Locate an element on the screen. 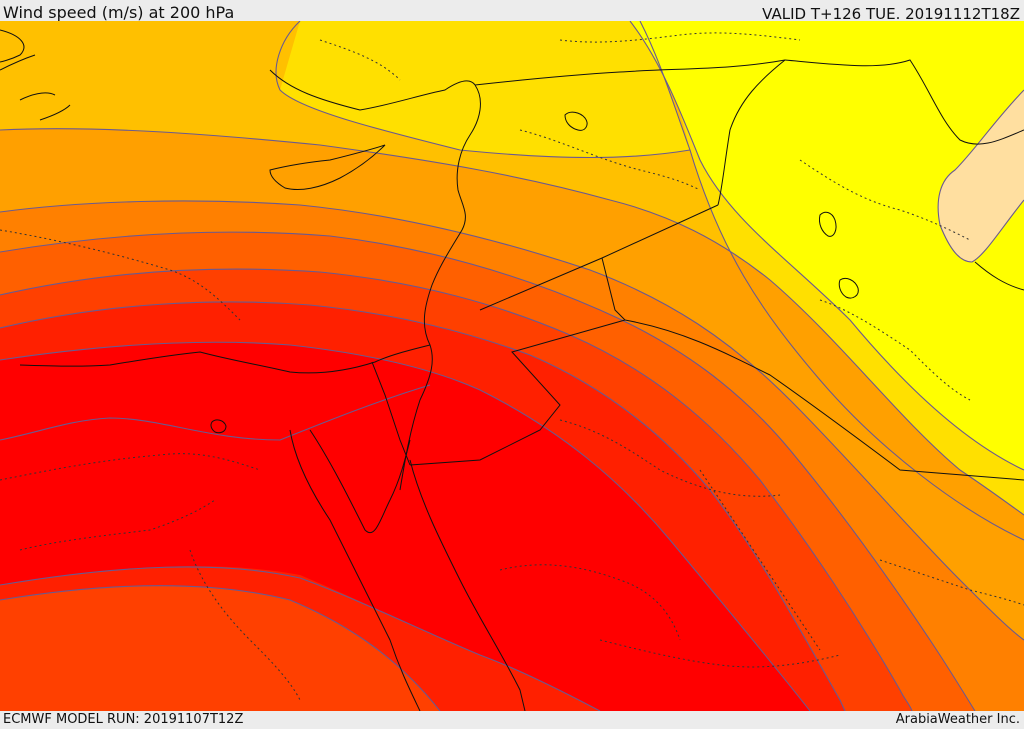 This screenshot has width=1024, height=729. coastline-cyprus is located at coordinates (327, 167).